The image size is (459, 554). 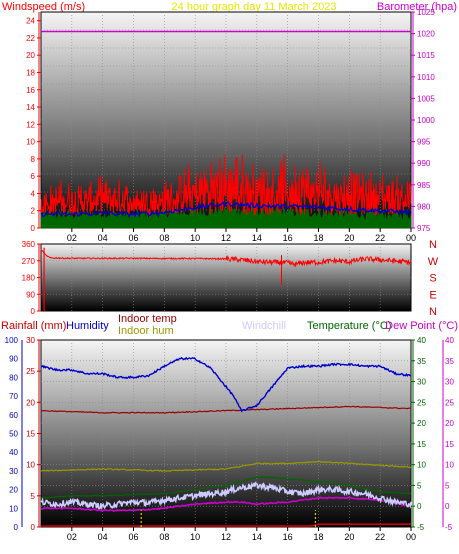 I want to click on wind-direction-grid, so click(x=226, y=277).